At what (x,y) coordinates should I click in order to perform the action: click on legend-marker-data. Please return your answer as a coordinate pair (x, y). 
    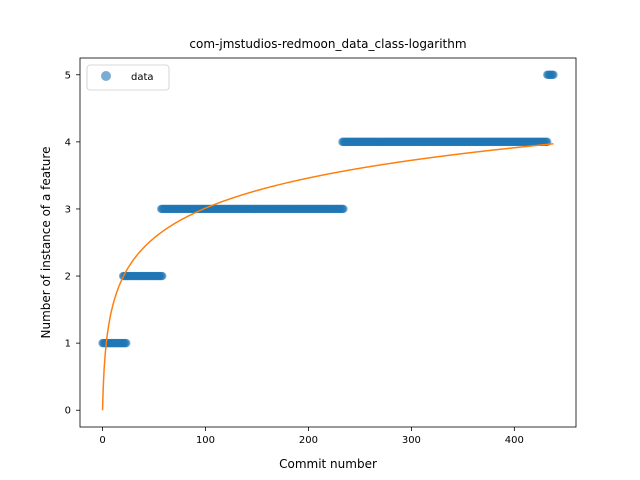
    Looking at the image, I should click on (106, 76).